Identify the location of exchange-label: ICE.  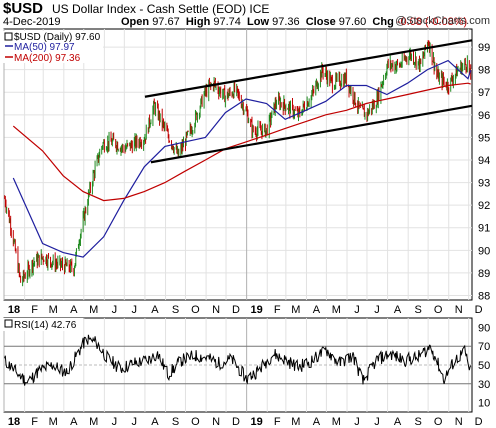
(259, 9).